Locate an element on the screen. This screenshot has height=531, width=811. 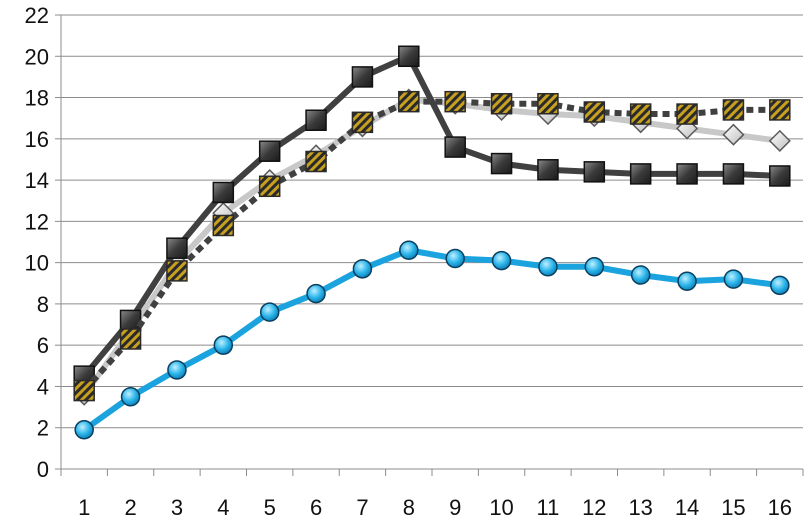
x-tick-label: 1 is located at coordinates (84, 507).